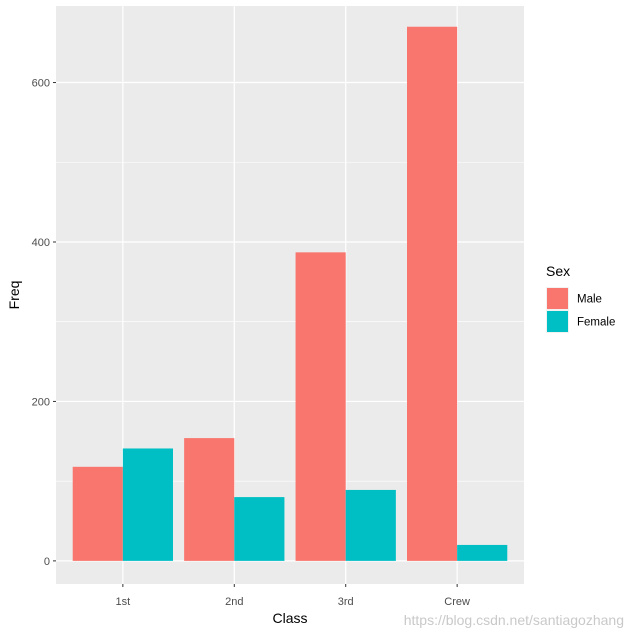 Image resolution: width=634 pixels, height=633 pixels. I want to click on y-tick-label: 400, so click(41, 243).